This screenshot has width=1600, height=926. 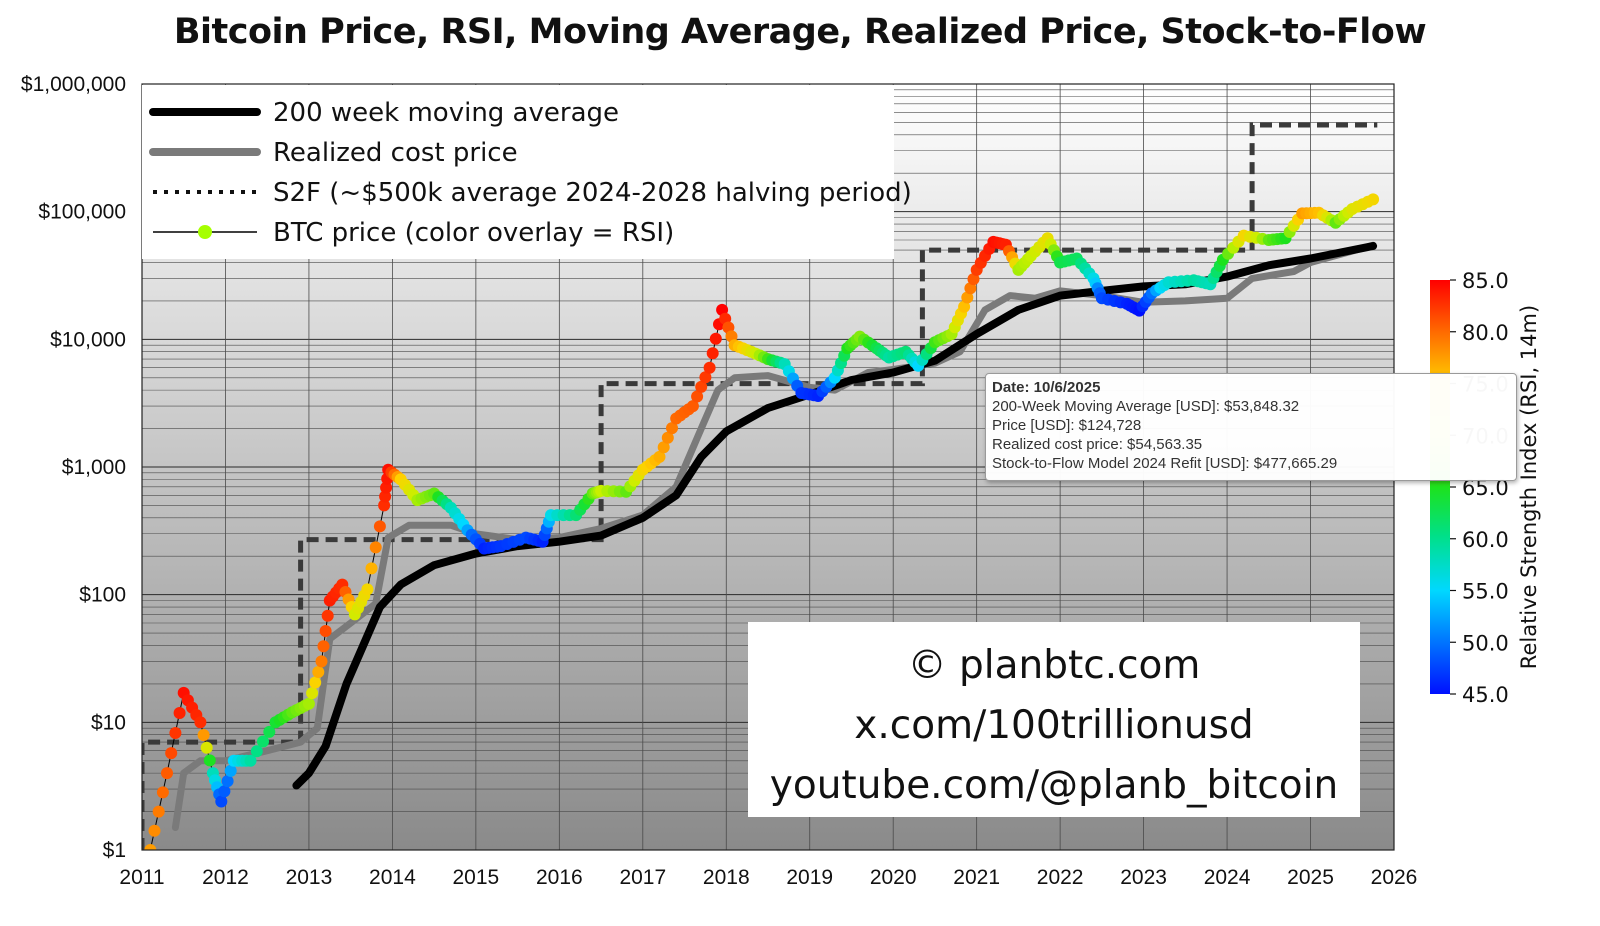 I want to click on legend-box, so click(x=518, y=172).